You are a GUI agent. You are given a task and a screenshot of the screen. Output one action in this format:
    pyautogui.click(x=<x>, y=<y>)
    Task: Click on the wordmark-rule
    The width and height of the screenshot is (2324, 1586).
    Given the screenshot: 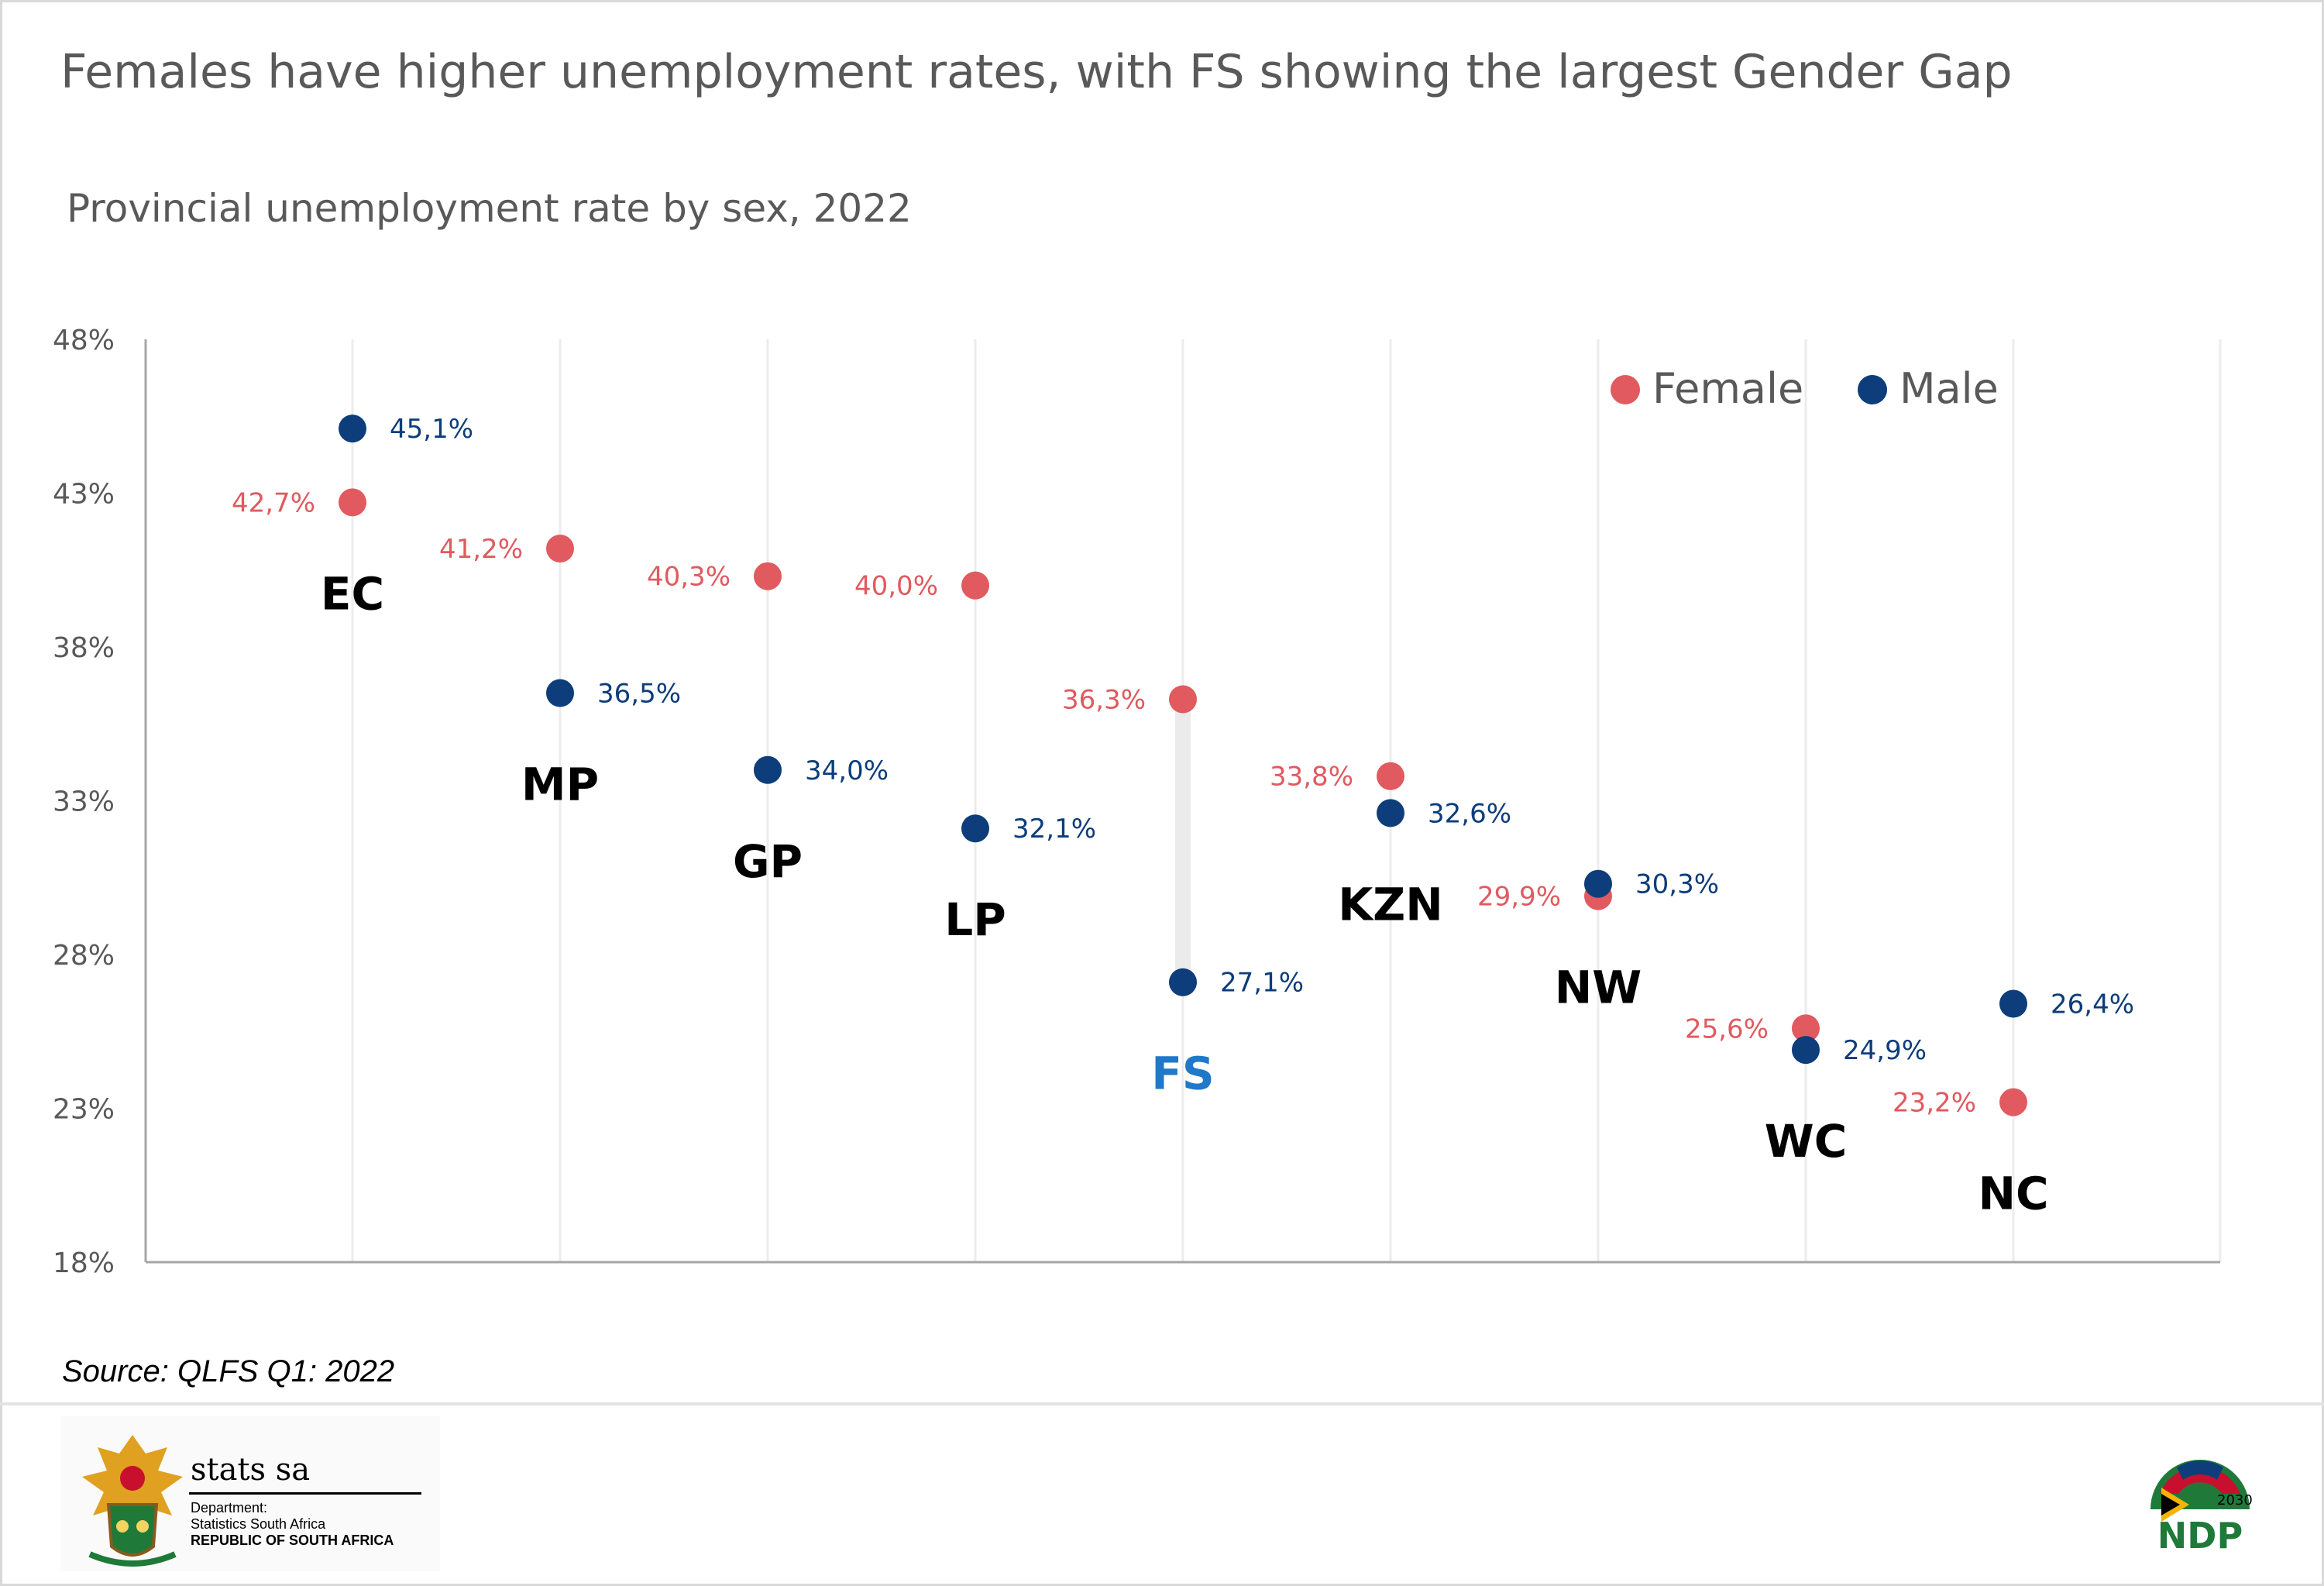 What is the action you would take?
    pyautogui.click(x=305, y=1494)
    